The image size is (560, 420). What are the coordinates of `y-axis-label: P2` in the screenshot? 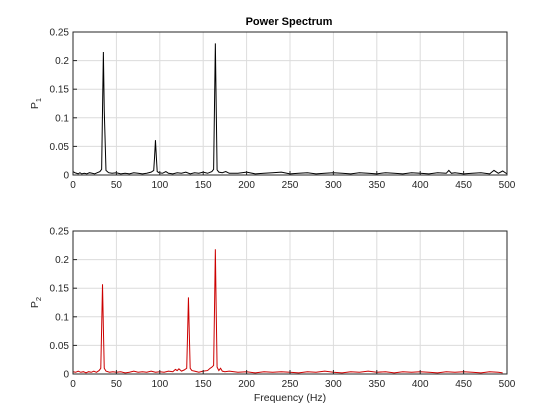 It's located at (36, 302).